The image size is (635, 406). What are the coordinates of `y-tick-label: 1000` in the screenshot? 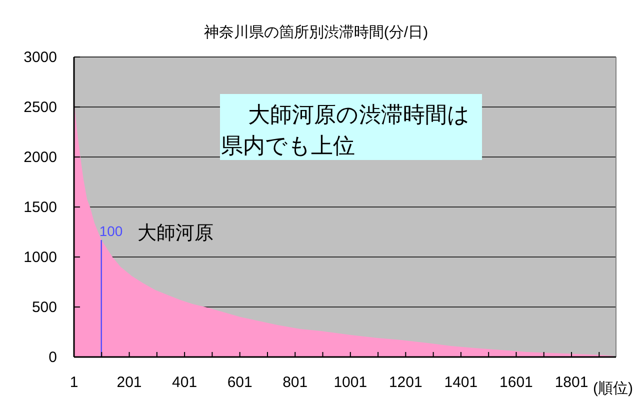 It's located at (40, 257).